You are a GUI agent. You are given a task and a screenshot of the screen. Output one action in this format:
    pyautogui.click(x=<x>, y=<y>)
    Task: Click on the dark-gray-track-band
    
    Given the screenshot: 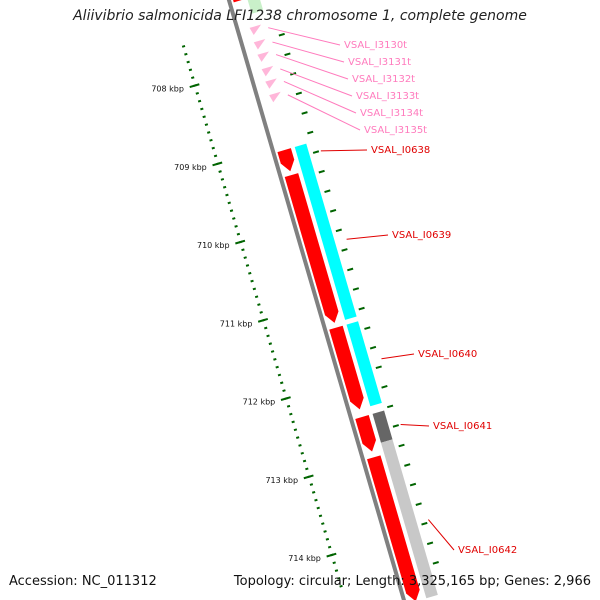 What is the action you would take?
    pyautogui.click(x=382, y=426)
    